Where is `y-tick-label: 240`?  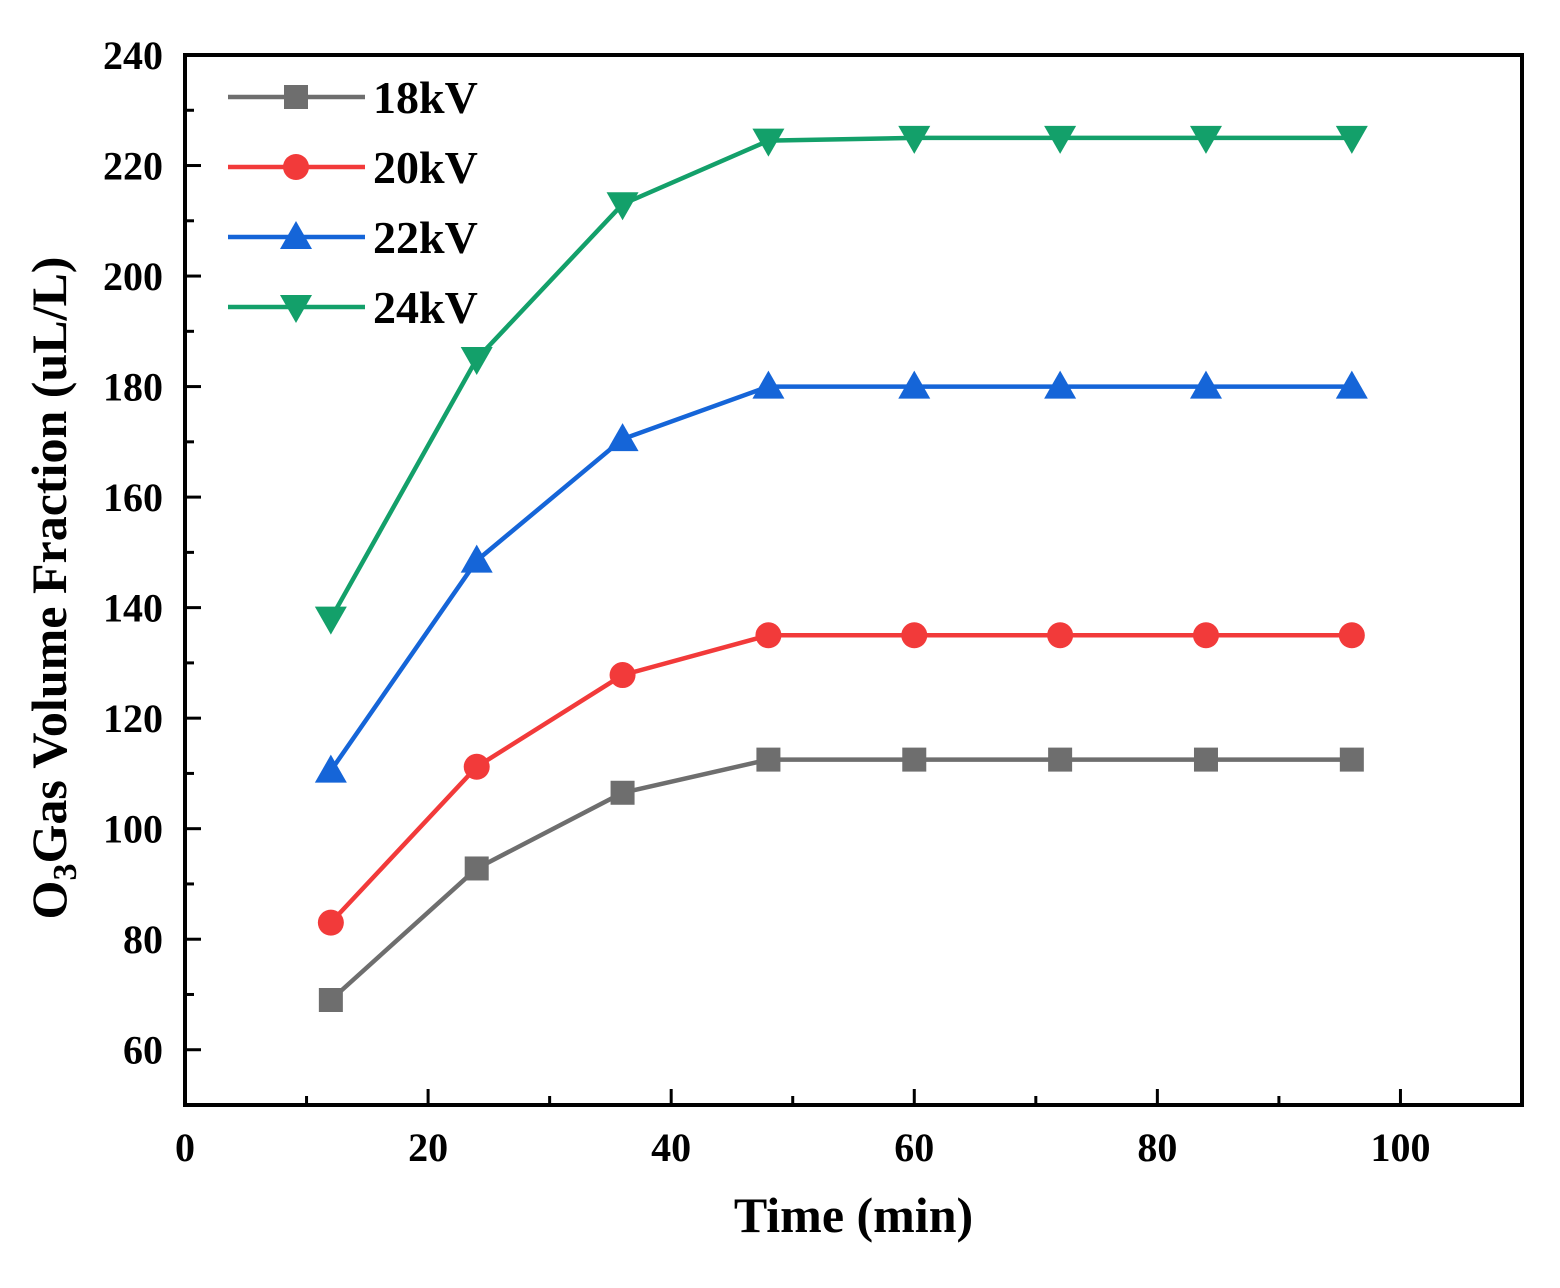
y-tick-label: 240 is located at coordinates (133, 55).